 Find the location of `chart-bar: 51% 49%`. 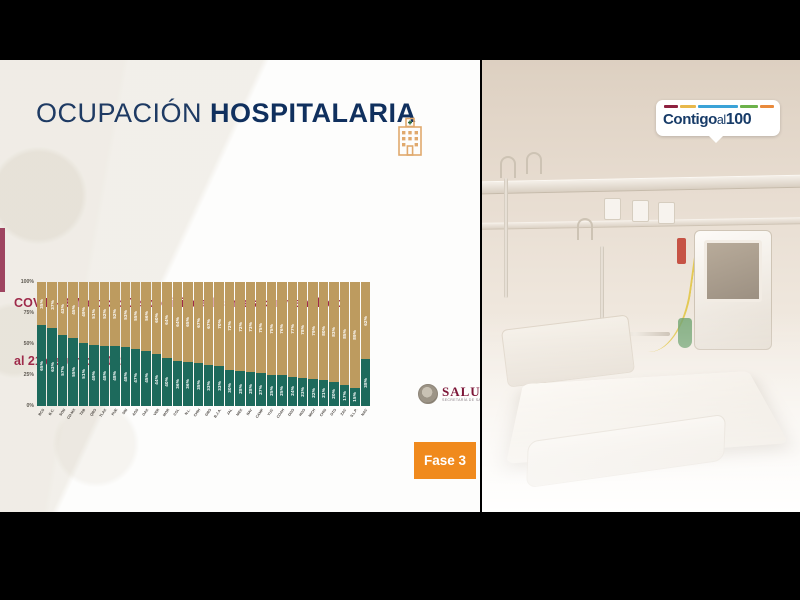

chart-bar: 51% 49% is located at coordinates (94, 344).